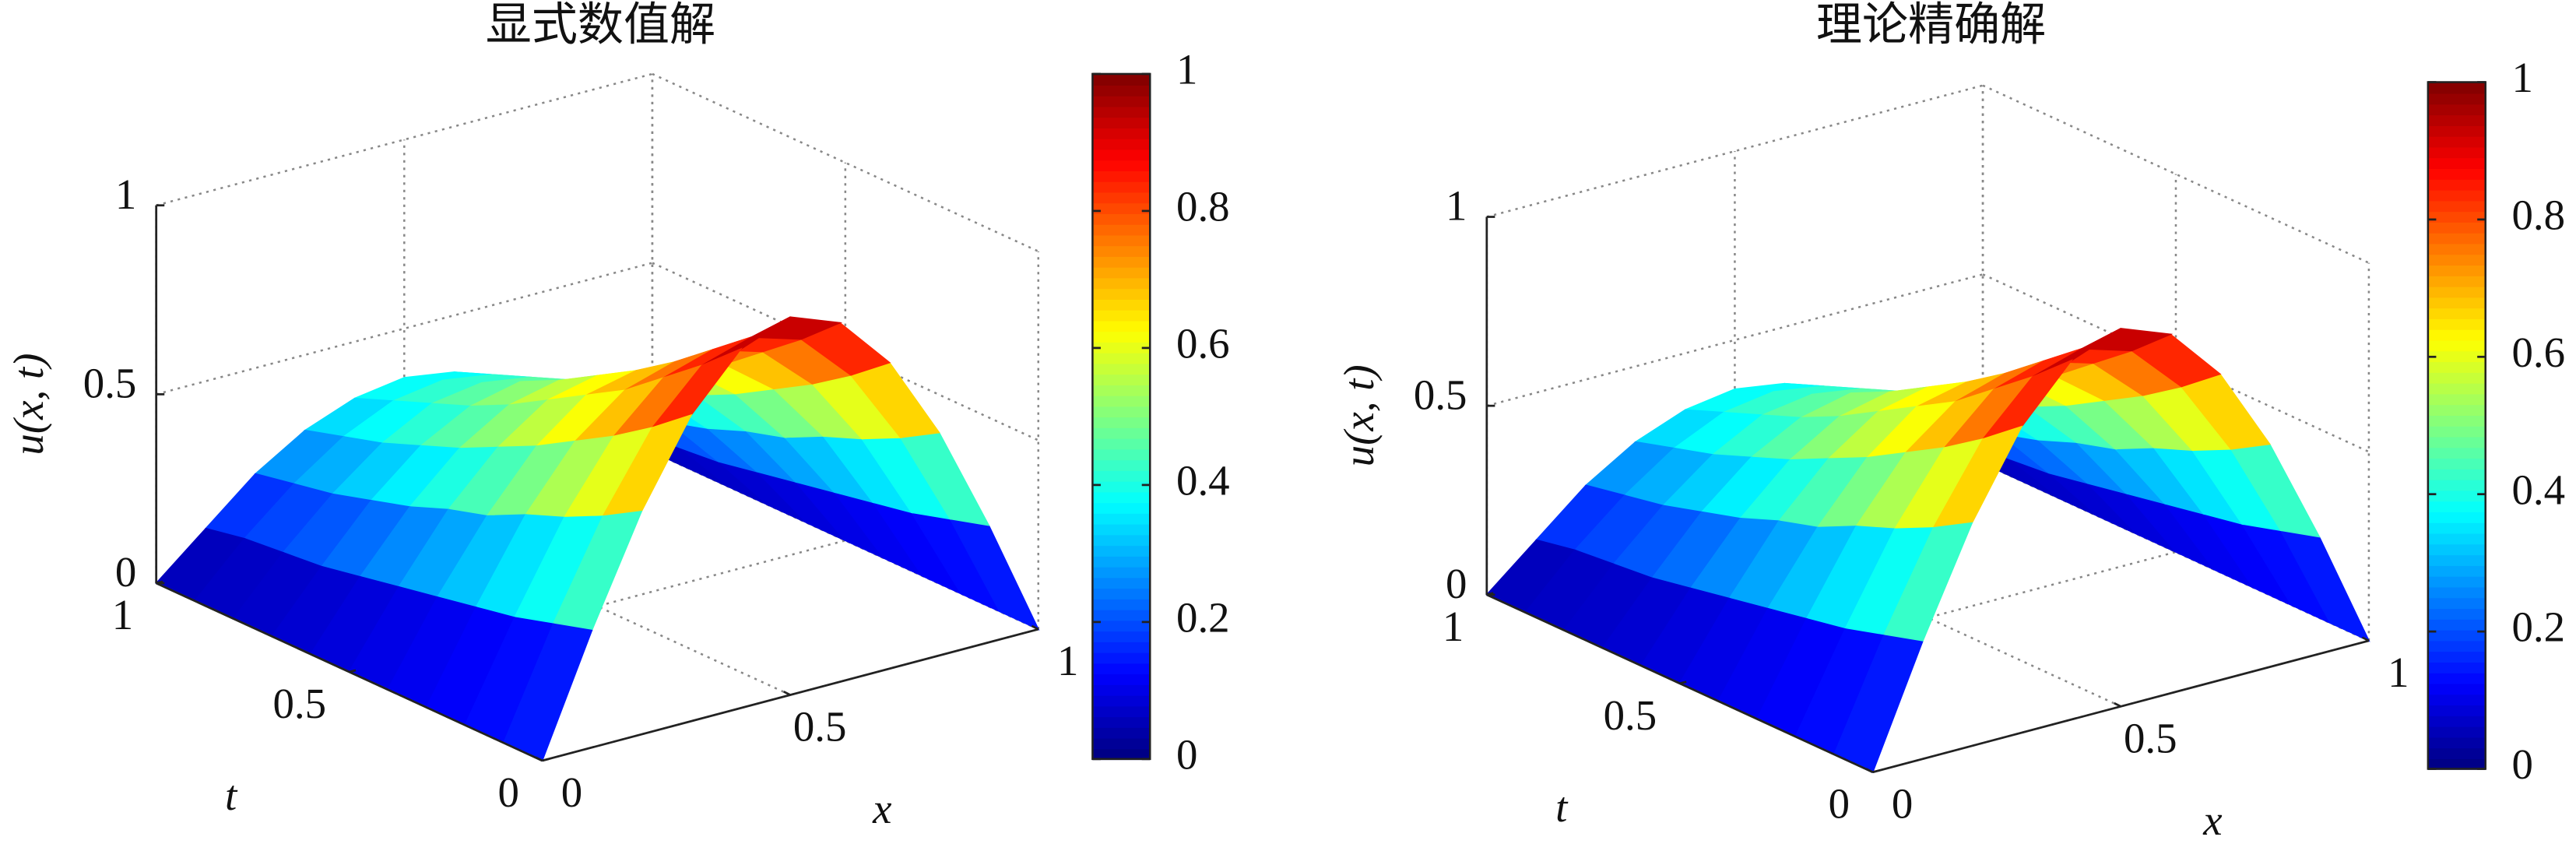 The width and height of the screenshot is (2576, 851). Describe the element at coordinates (1840, 804) in the screenshot. I see `t-tick-label: 0` at that location.